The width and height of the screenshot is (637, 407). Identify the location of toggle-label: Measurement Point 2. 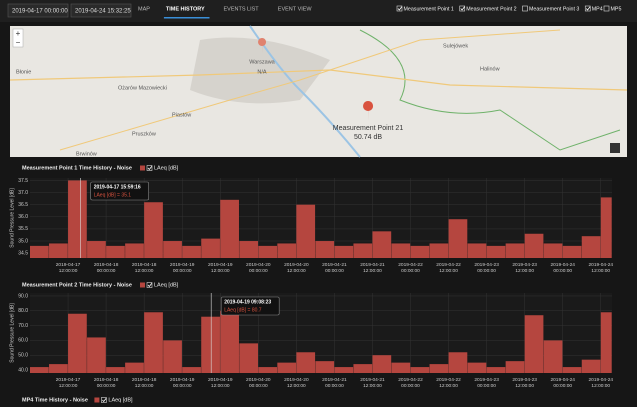
(491, 9).